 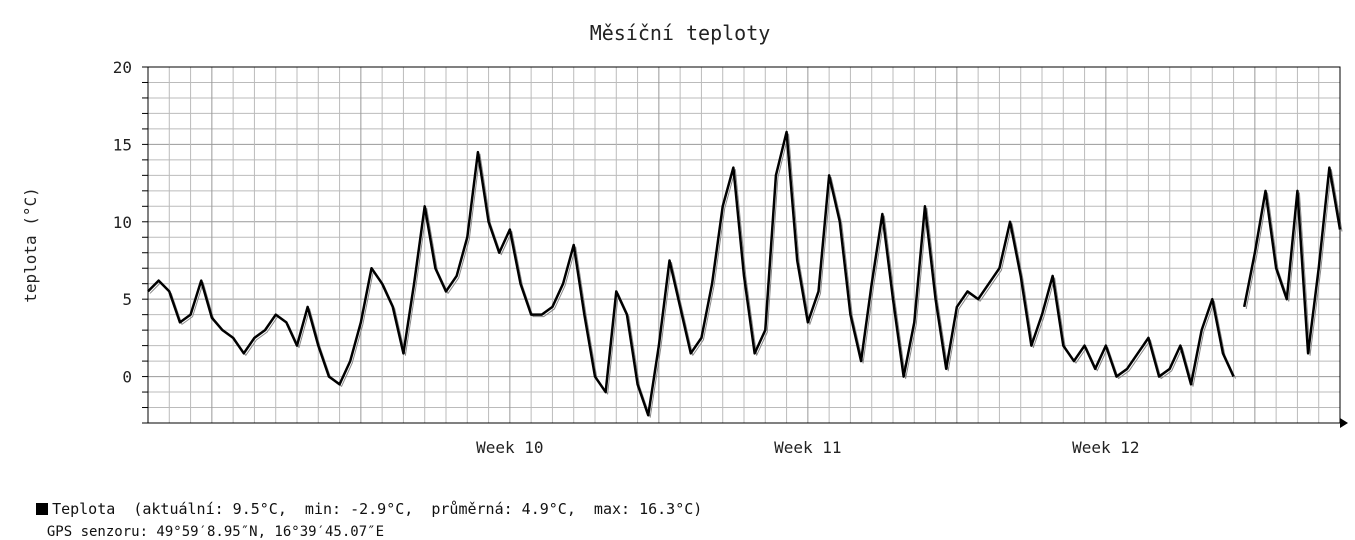 I want to click on y-tick-label: 10, so click(x=122, y=222).